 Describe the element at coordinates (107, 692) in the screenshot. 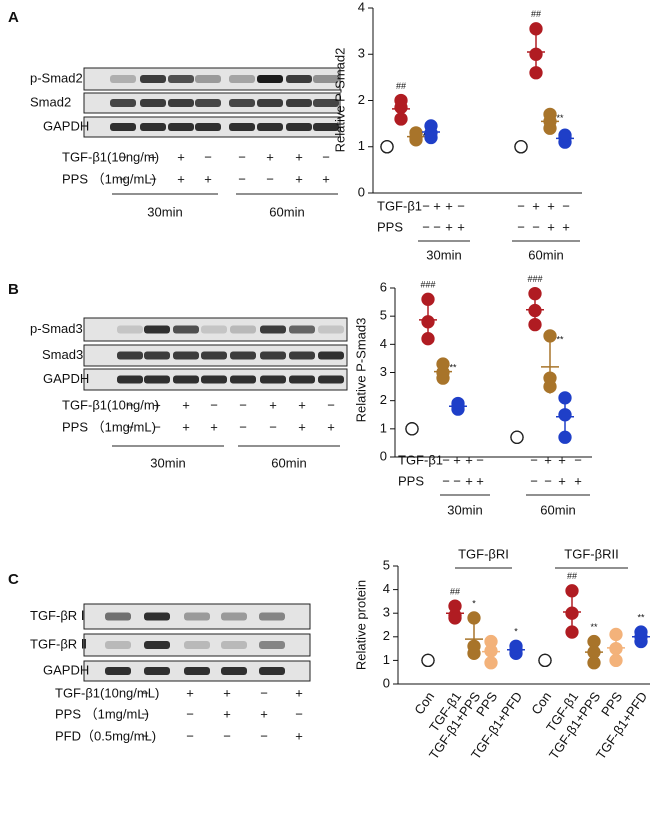

I see `condition-label: TGF-β1(10ng/mL)` at that location.